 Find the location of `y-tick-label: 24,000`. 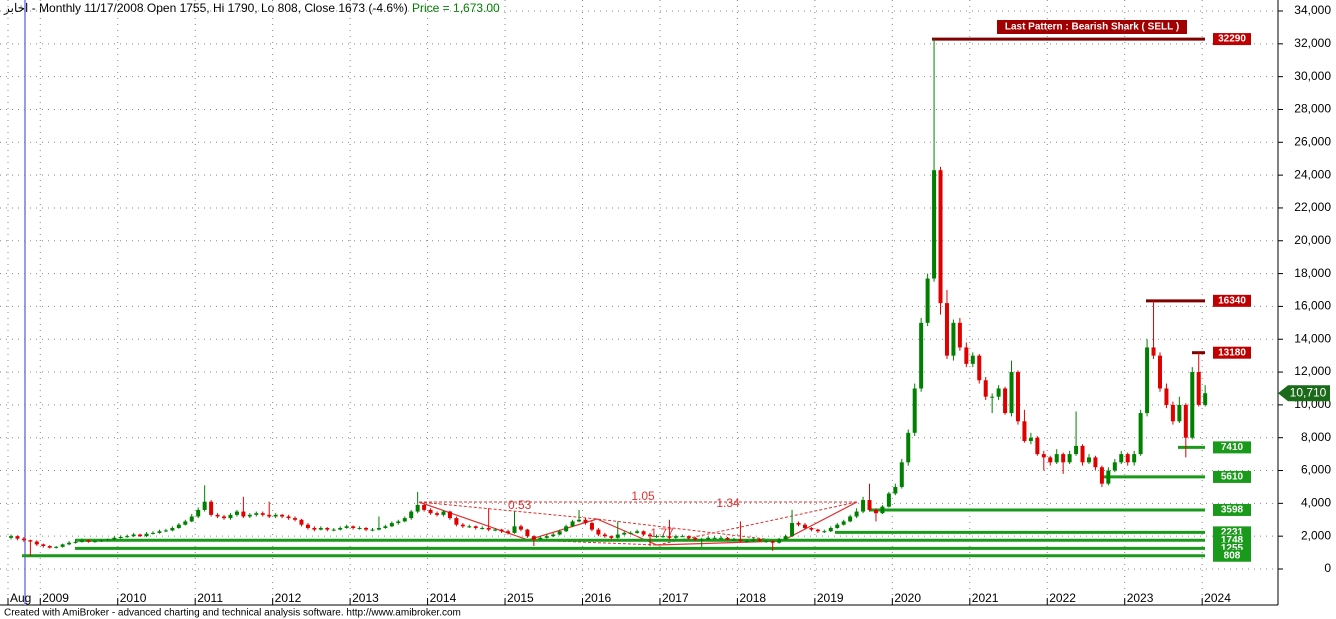

y-tick-label: 24,000 is located at coordinates (1312, 174).